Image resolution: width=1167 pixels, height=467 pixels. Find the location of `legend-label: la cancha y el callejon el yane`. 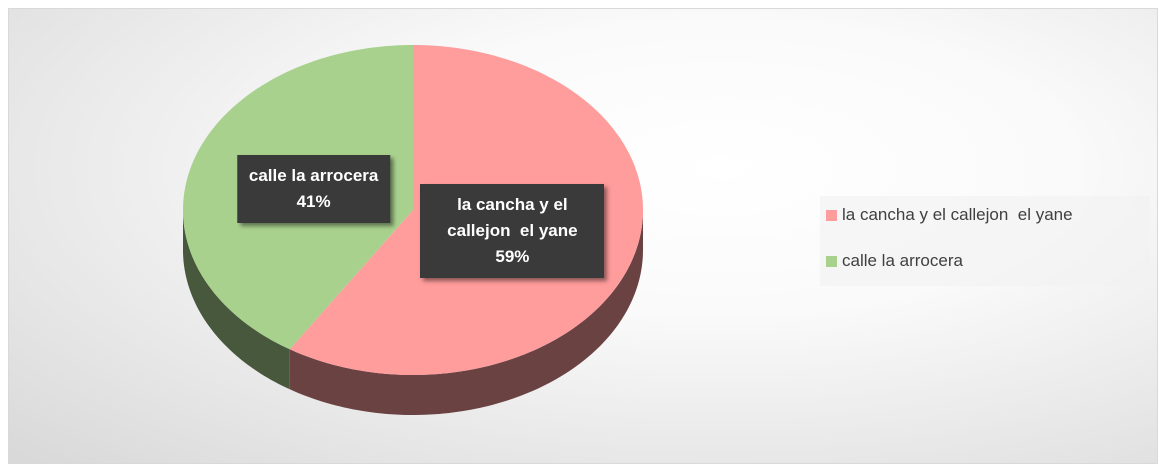

legend-label: la cancha y el callejon el yane is located at coordinates (957, 214).